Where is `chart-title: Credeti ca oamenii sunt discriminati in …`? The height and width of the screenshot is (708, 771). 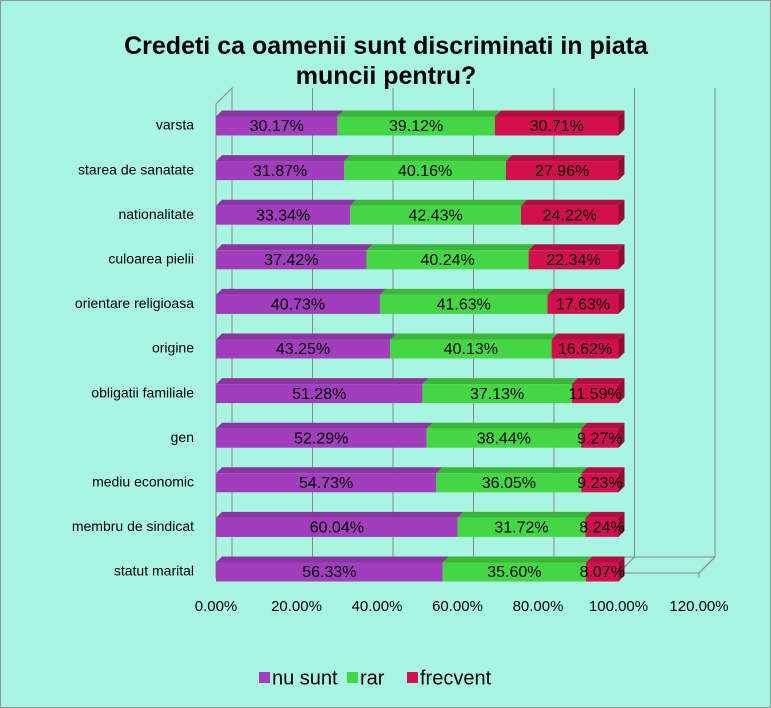
chart-title: Credeti ca oamenii sunt discriminati in … is located at coordinates (386, 61).